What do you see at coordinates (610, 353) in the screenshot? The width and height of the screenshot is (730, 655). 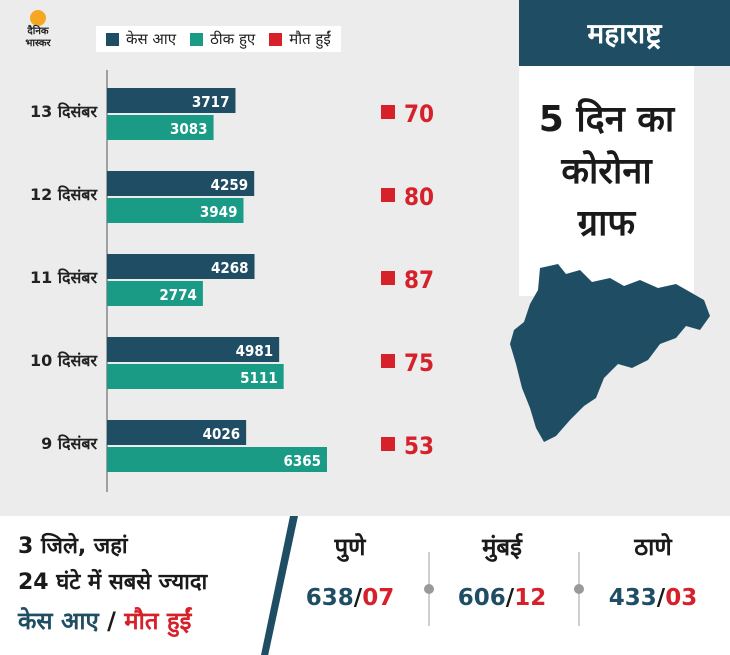 I see `maharashtra-map-icon` at bounding box center [610, 353].